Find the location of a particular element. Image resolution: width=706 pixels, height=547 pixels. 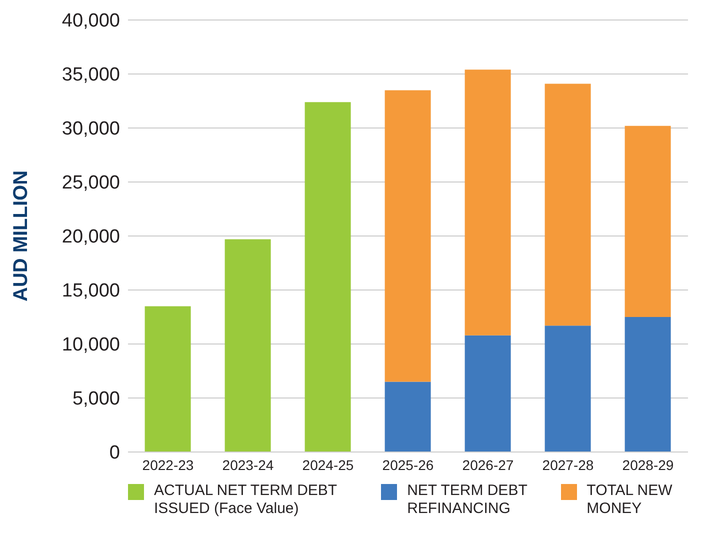

legend-label: NET TERM DEBT REFINANCING is located at coordinates (467, 500).